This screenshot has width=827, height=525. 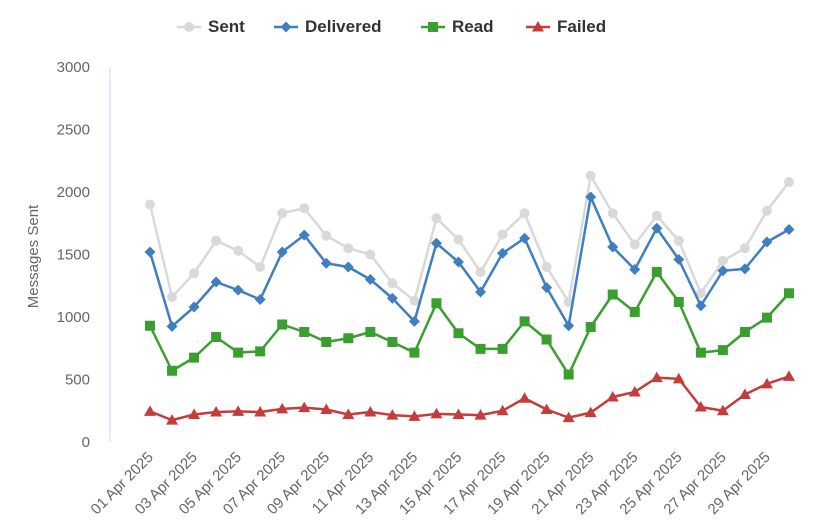 I want to click on y-tick-label: 500, so click(x=77, y=380).